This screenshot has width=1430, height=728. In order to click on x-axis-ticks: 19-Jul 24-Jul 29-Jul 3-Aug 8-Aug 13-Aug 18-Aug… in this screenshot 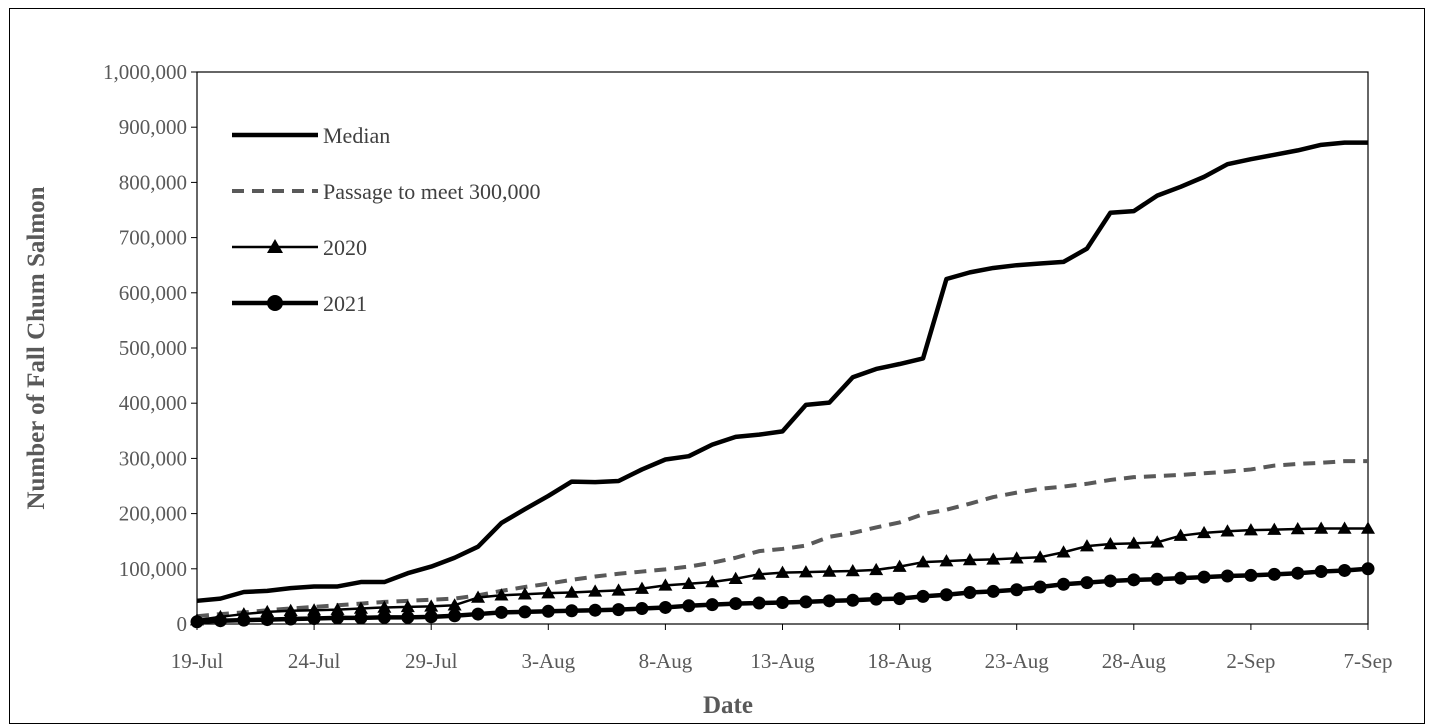, I will do `click(782, 648)`.